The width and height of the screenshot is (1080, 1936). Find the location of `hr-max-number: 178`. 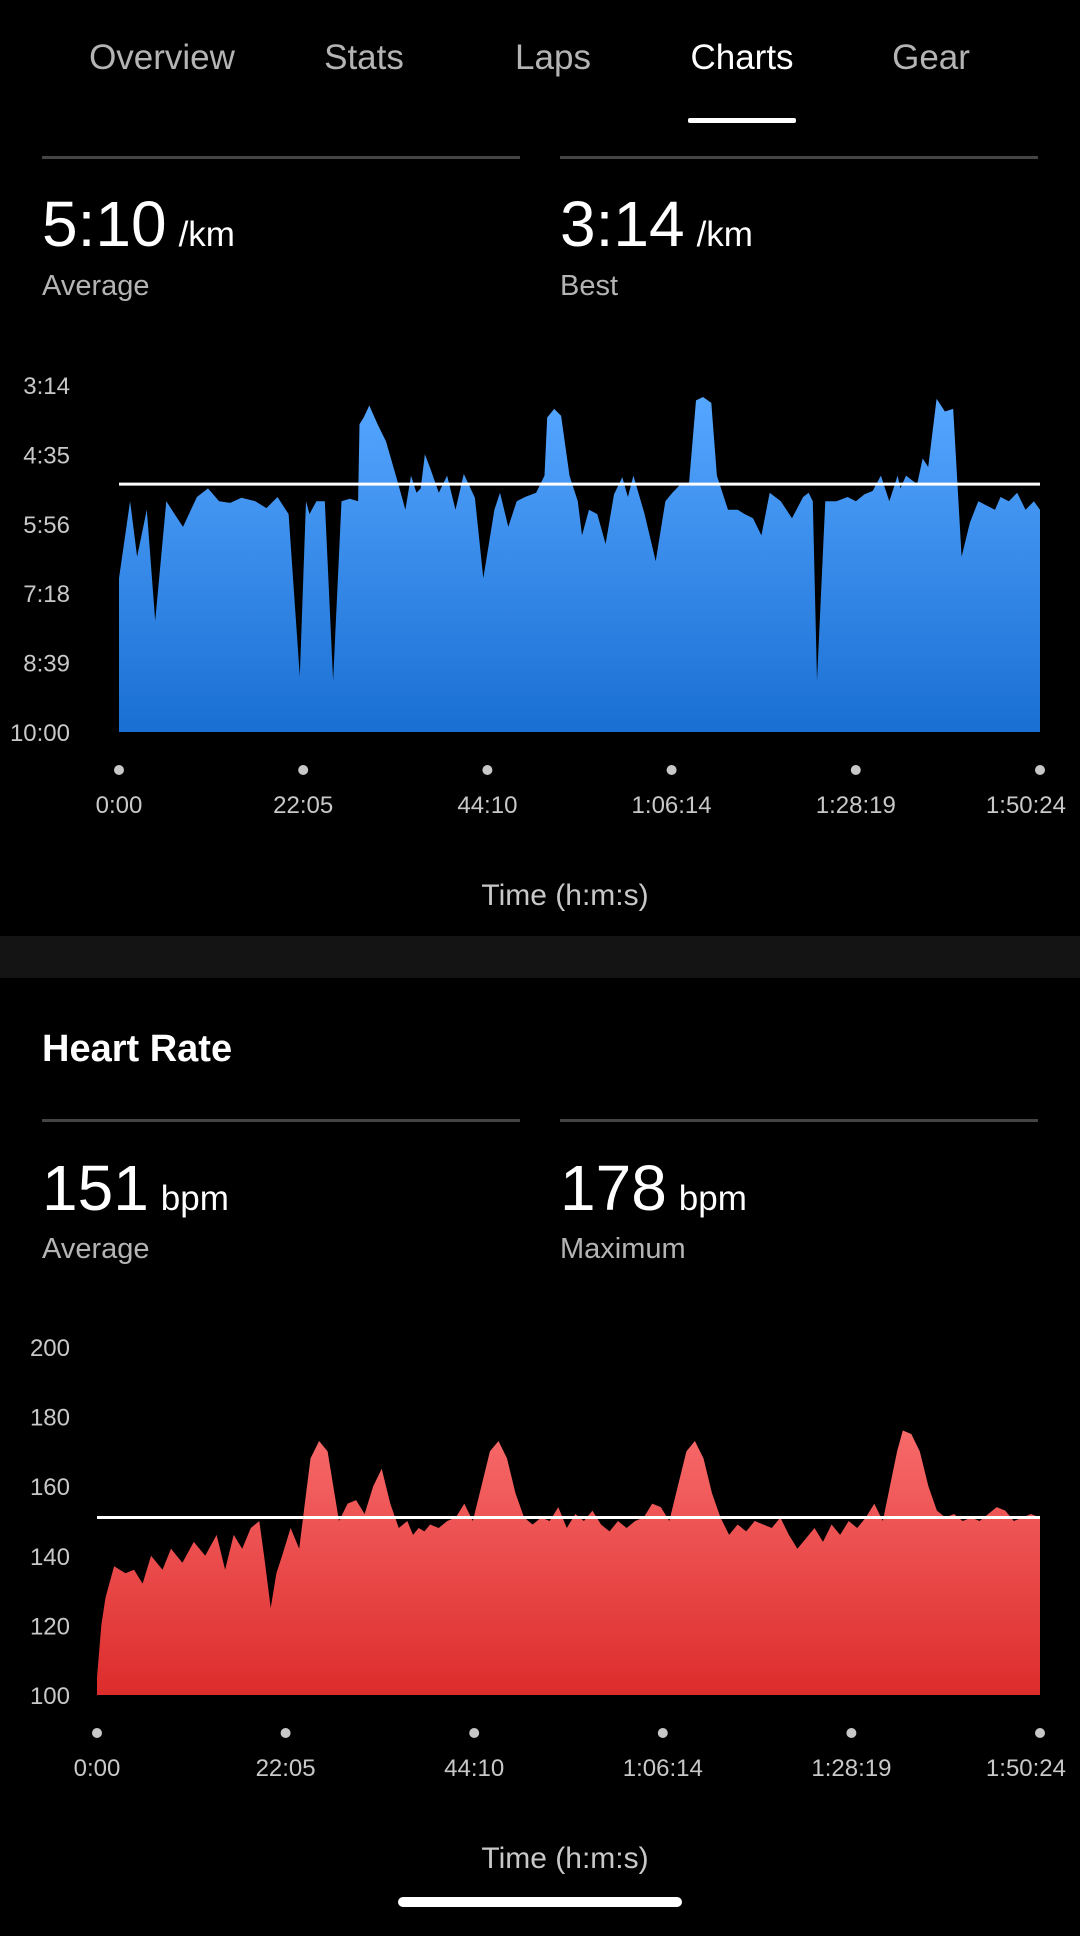

hr-max-number: 178 is located at coordinates (613, 1188).